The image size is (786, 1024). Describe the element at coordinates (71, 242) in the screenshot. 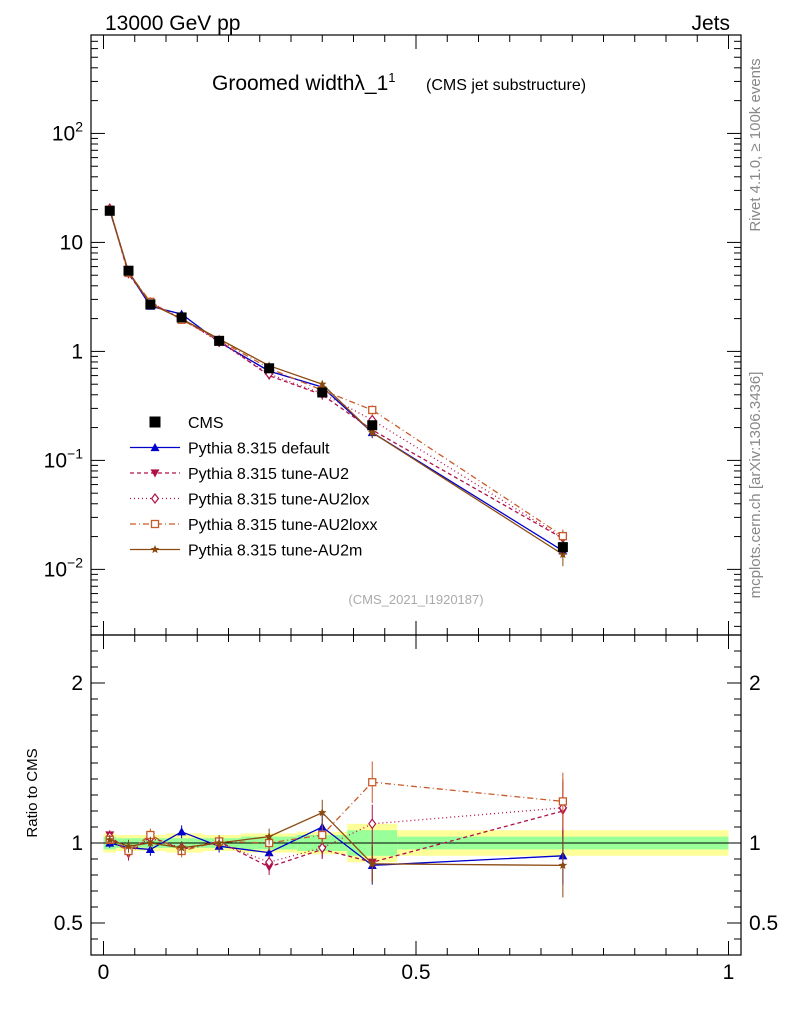

I see `main-y-tick-label: 10` at that location.